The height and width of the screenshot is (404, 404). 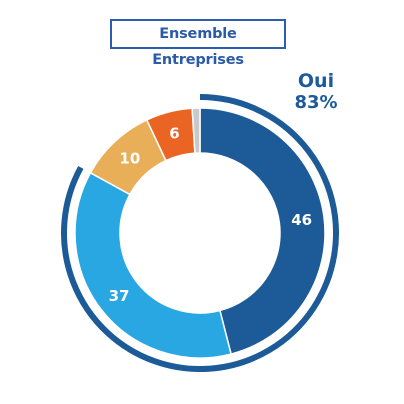 I want to click on data-label-2: 10, so click(x=129, y=158).